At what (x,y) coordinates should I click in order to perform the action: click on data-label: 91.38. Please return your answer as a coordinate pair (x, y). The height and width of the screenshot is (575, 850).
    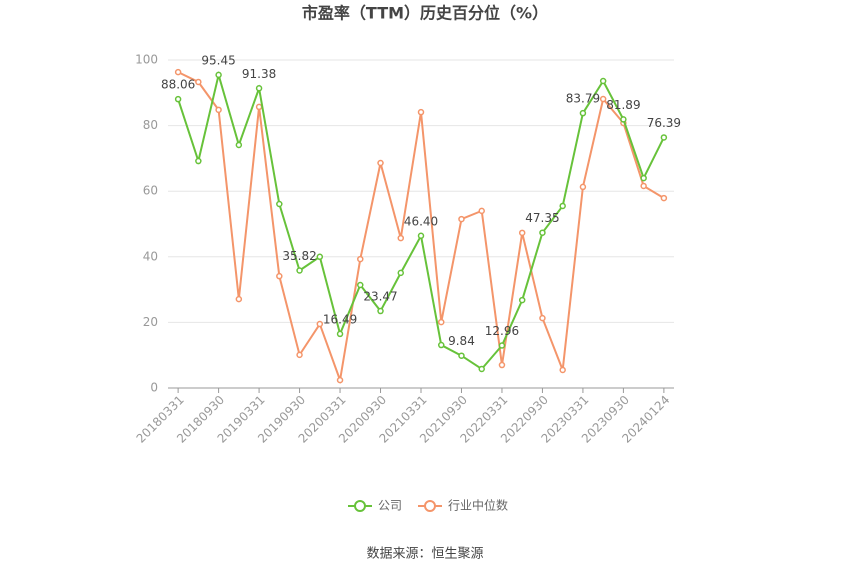
    Looking at the image, I should click on (259, 74).